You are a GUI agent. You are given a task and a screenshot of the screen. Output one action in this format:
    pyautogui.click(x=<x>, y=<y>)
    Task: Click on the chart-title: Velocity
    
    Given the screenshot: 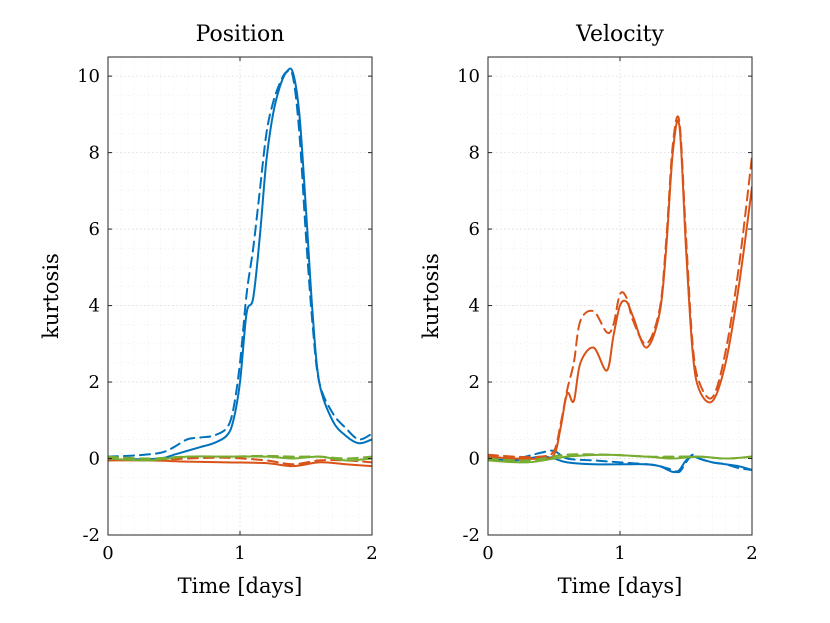 What is the action you would take?
    pyautogui.click(x=619, y=34)
    